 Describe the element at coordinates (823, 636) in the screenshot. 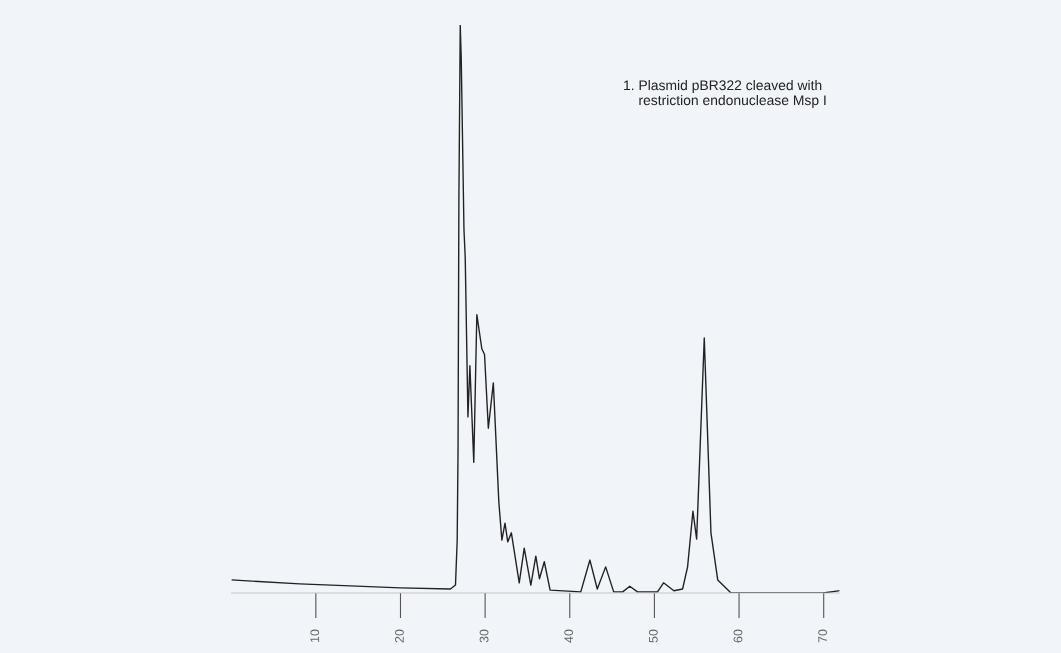

I see `x-tick-label: 70` at that location.